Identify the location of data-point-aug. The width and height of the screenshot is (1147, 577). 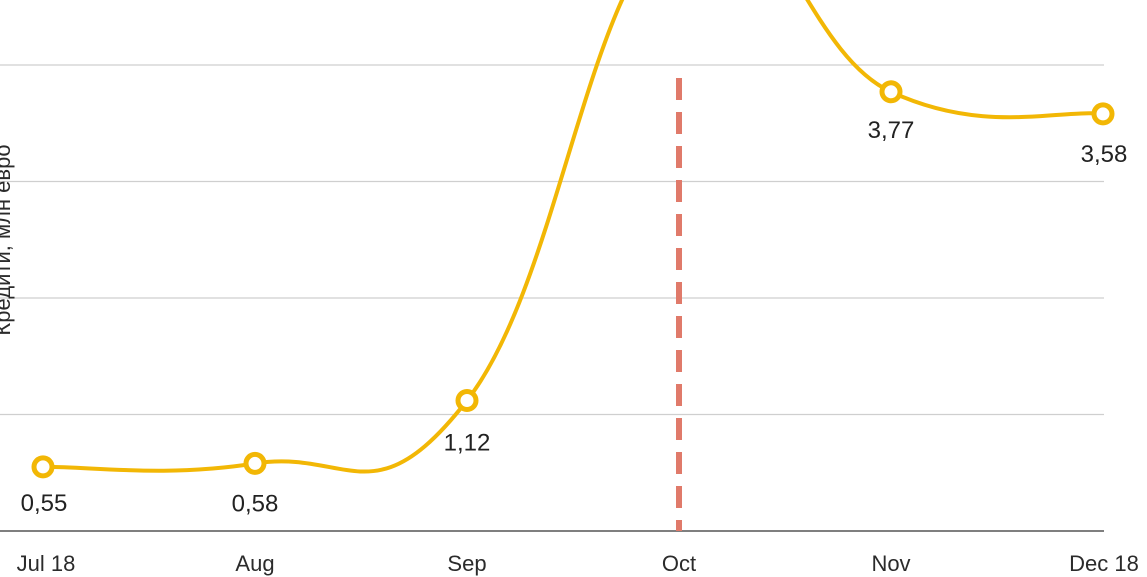
(255, 463).